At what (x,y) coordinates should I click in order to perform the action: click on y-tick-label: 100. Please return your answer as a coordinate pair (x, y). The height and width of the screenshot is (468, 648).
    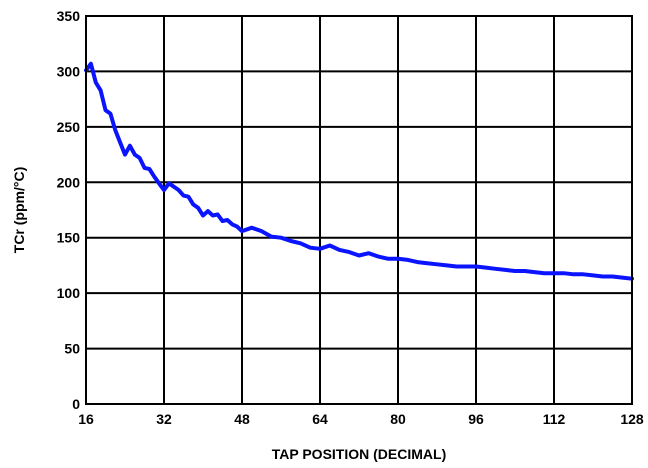
    Looking at the image, I should click on (69, 293).